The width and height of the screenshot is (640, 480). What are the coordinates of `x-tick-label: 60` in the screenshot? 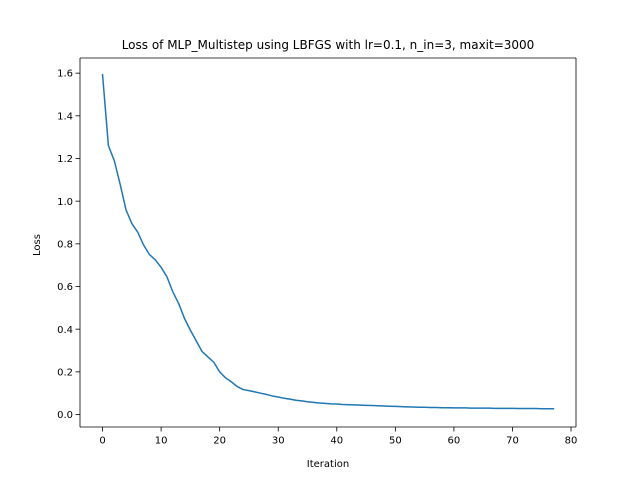 It's located at (454, 441).